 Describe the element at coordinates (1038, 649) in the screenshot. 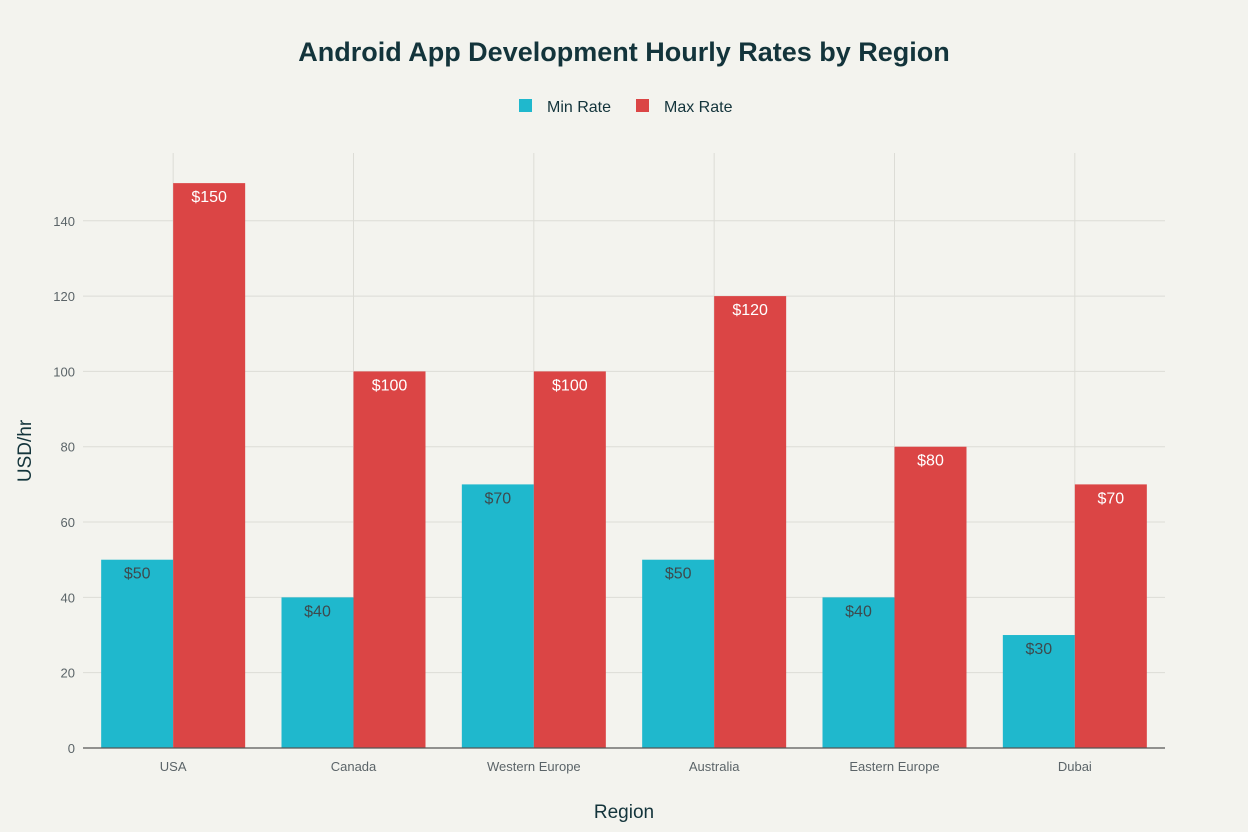

I see `data-label: $30` at that location.